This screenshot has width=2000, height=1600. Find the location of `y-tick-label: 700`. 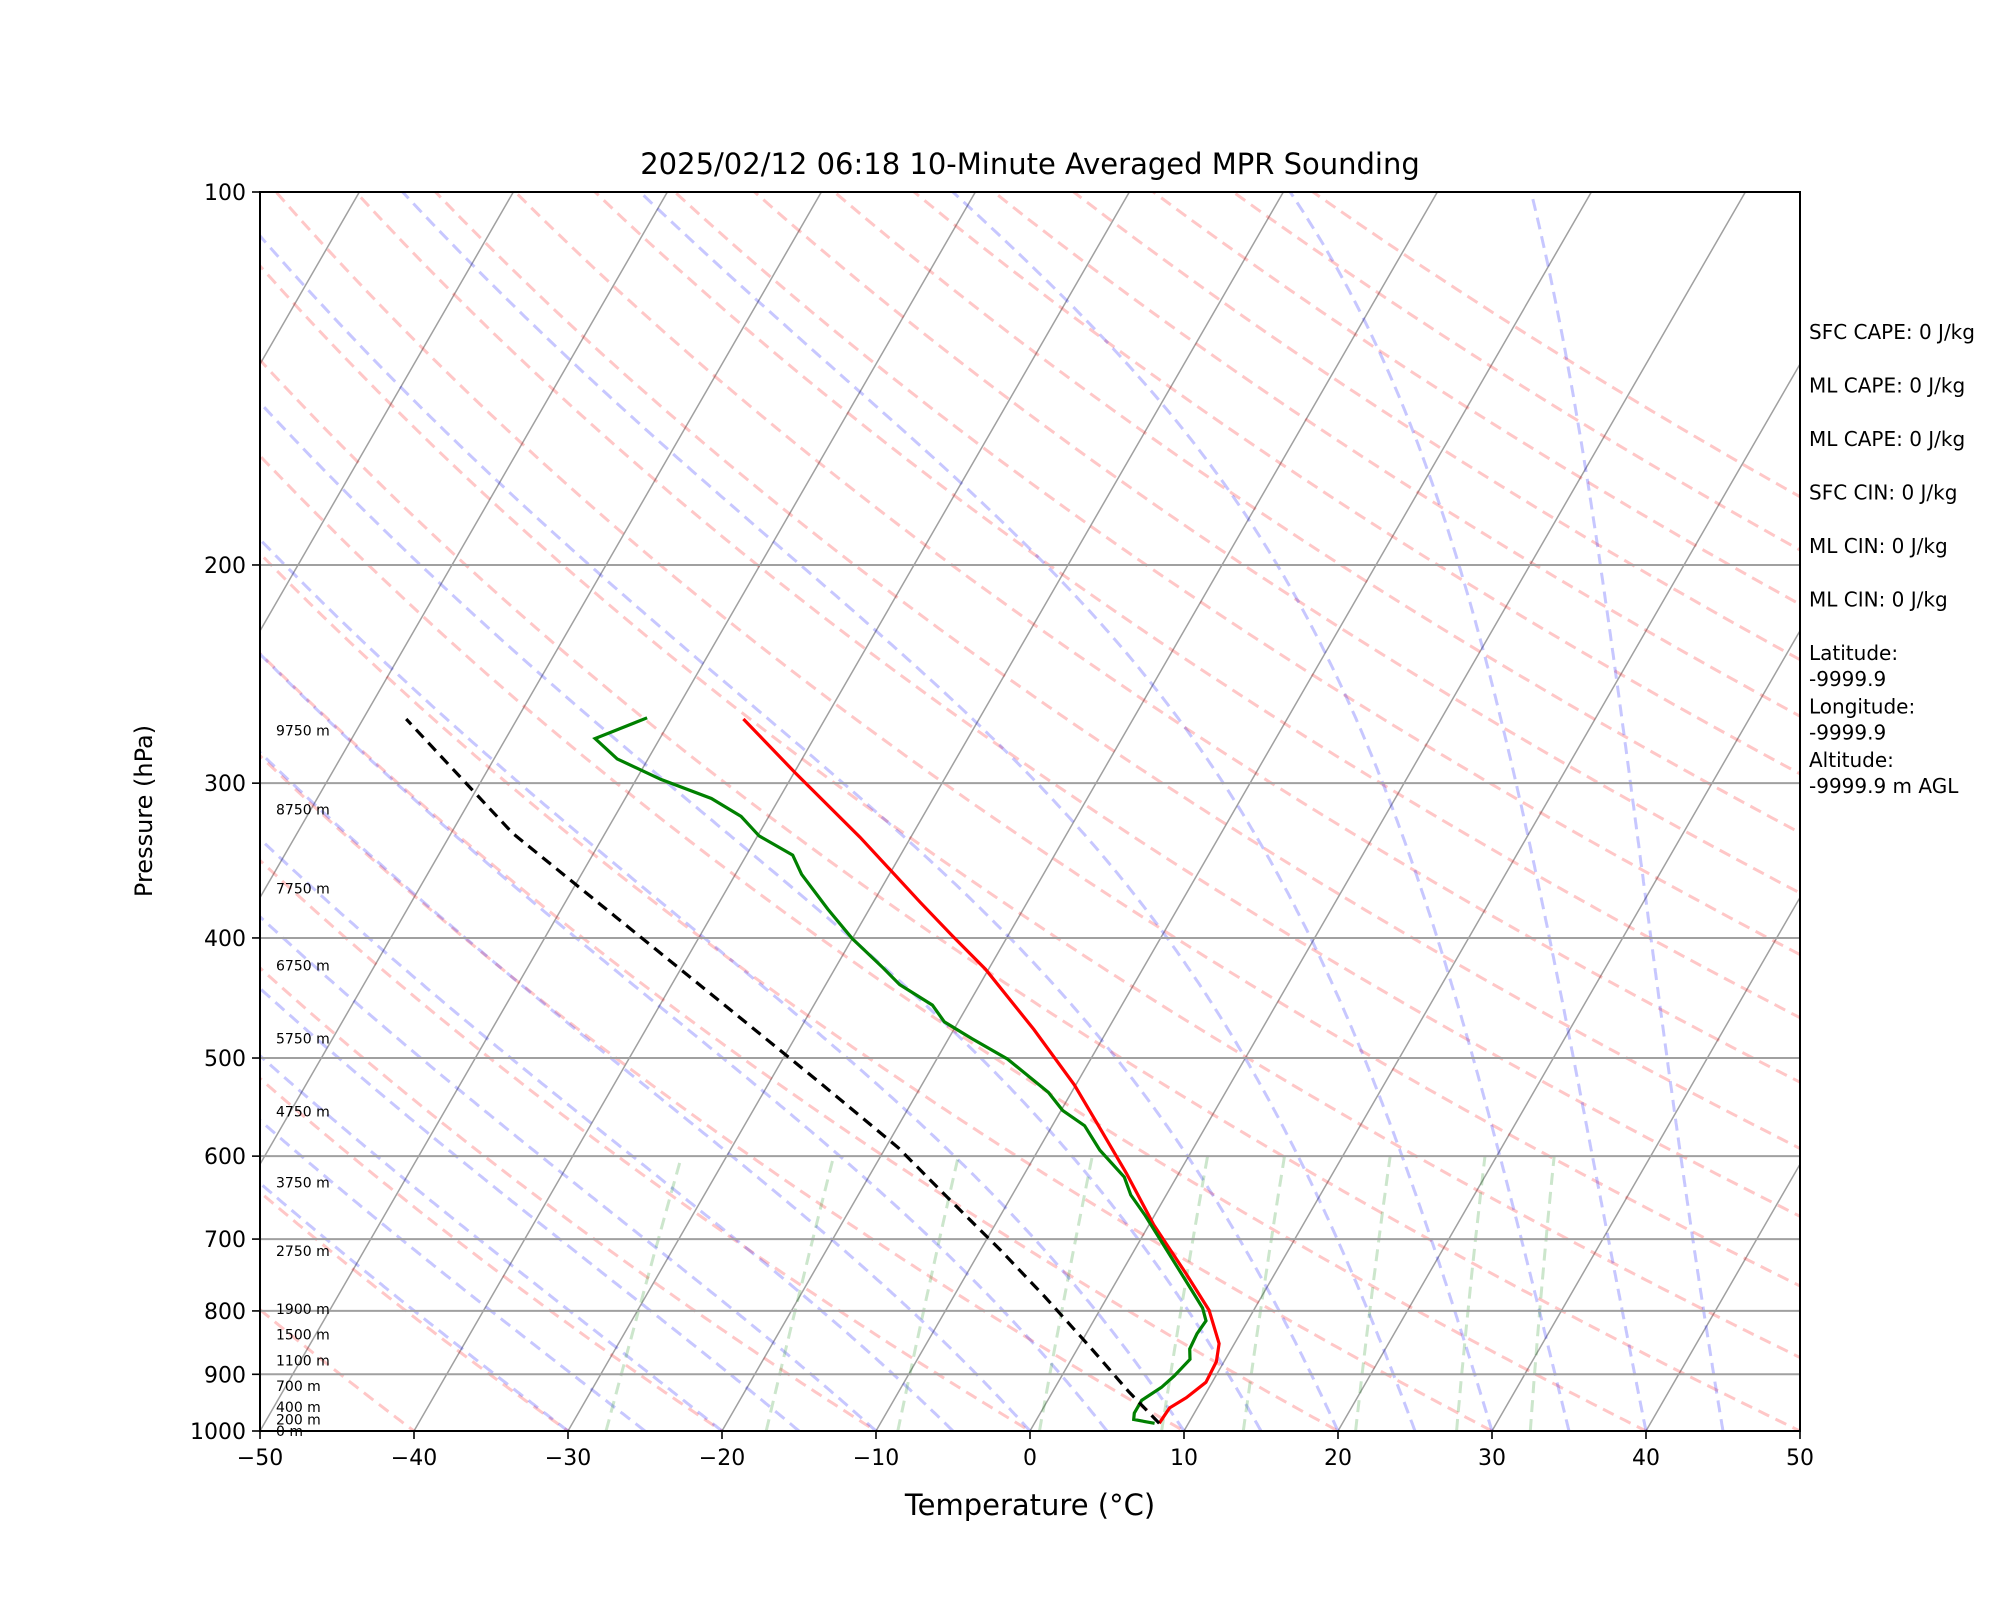

y-tick-label: 700 is located at coordinates (225, 1240).